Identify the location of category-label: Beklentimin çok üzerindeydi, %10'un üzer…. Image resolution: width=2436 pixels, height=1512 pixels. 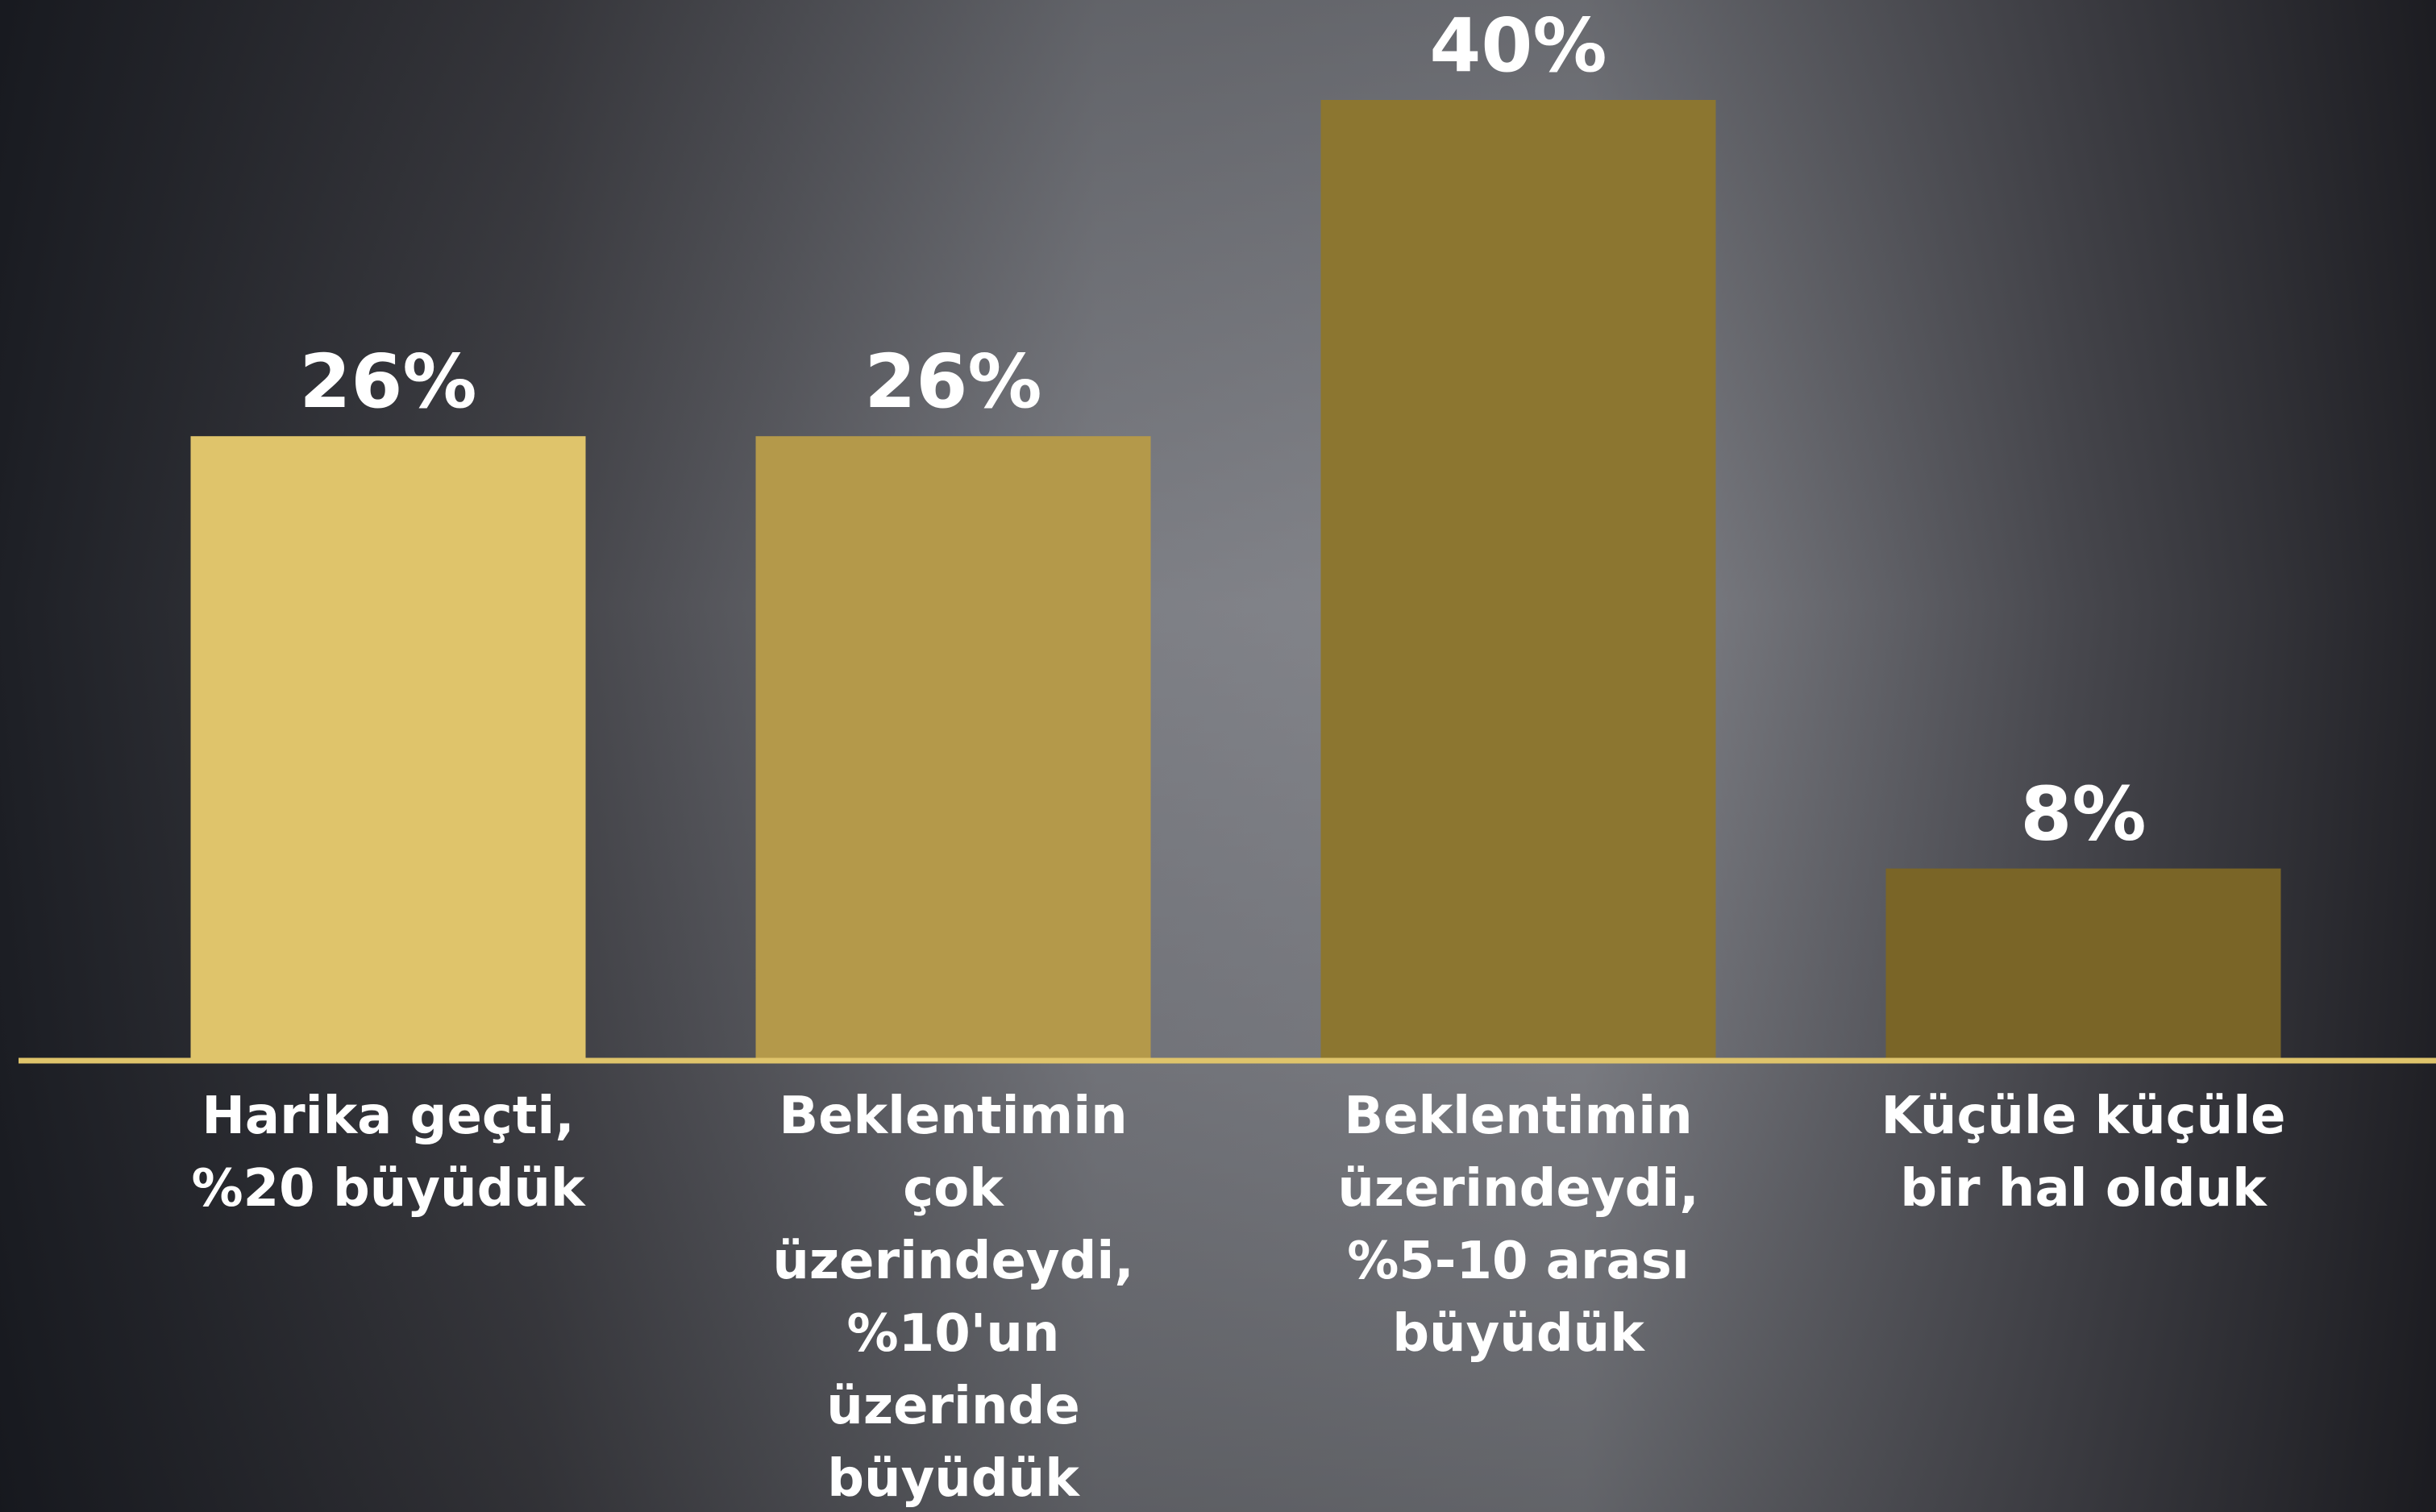
(953, 1297).